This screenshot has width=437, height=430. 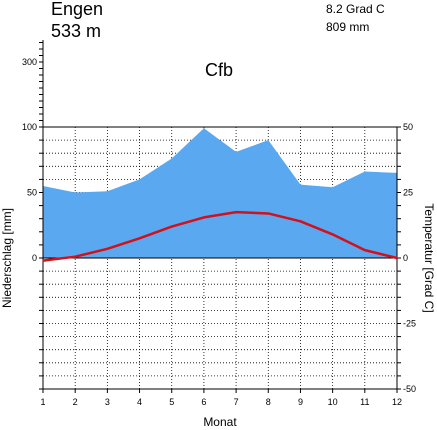 What do you see at coordinates (236, 402) in the screenshot?
I see `x-tick-label: 7` at bounding box center [236, 402].